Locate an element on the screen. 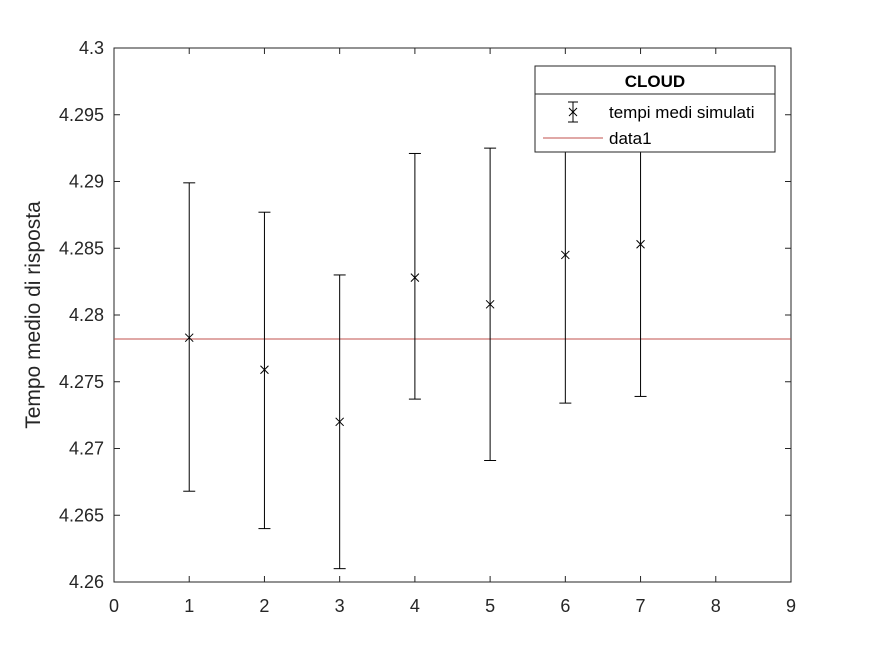 This screenshot has width=875, height=661. x-tick-label: 6 is located at coordinates (565, 606).